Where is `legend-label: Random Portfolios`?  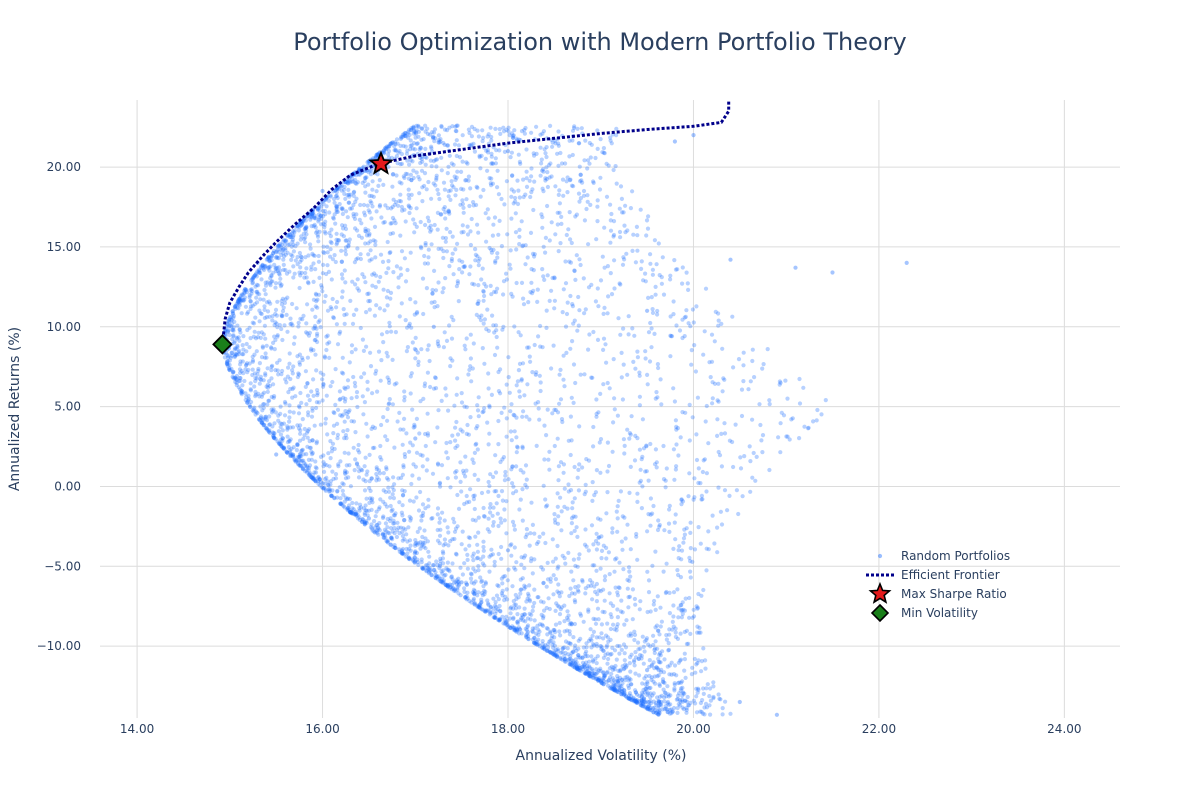 legend-label: Random Portfolios is located at coordinates (955, 556).